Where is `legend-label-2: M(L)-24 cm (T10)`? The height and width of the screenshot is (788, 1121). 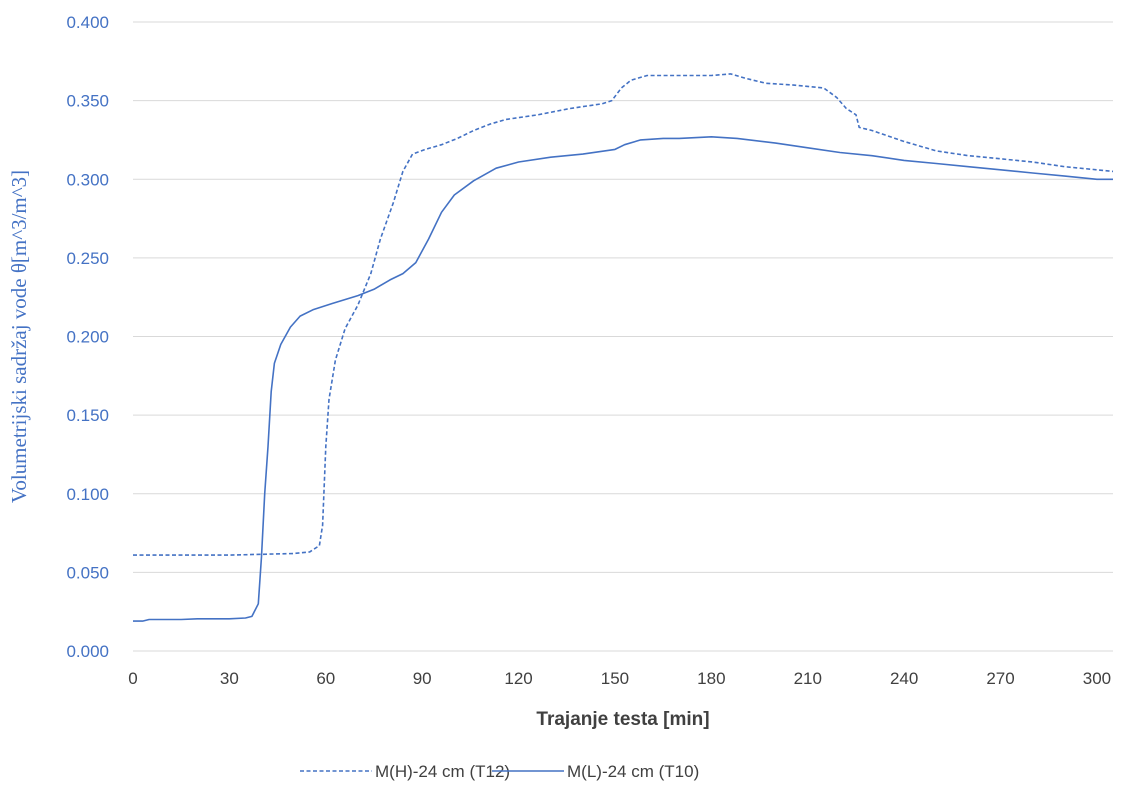
legend-label-2: M(L)-24 cm (T10) is located at coordinates (633, 771).